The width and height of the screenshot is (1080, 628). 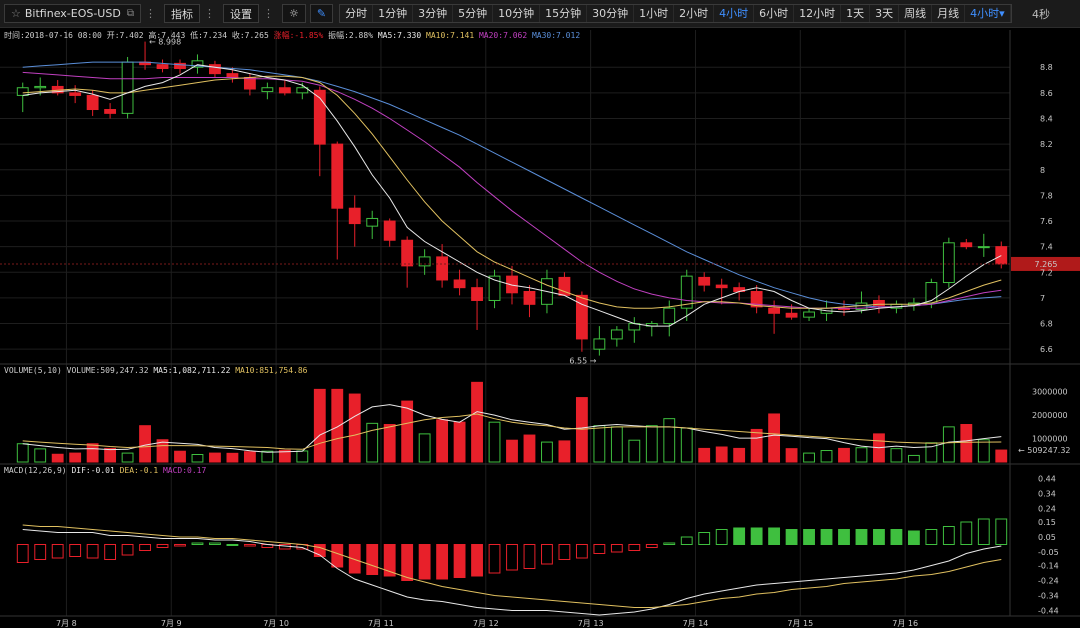 I want to click on price-tick-1: 6.8, so click(x=1046, y=324).